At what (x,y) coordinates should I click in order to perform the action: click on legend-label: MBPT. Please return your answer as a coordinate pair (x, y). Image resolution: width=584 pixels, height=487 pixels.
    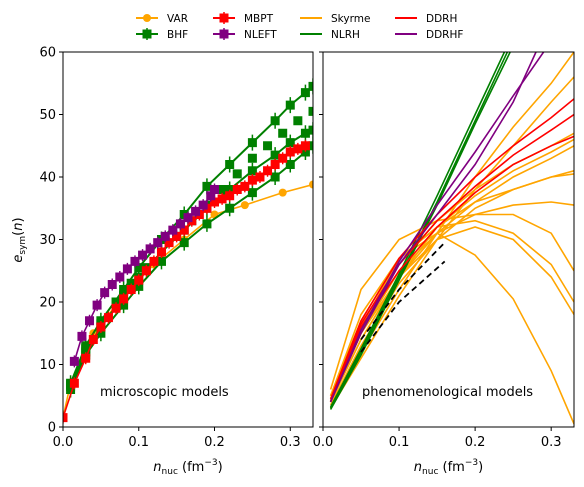
    Looking at the image, I should click on (259, 19).